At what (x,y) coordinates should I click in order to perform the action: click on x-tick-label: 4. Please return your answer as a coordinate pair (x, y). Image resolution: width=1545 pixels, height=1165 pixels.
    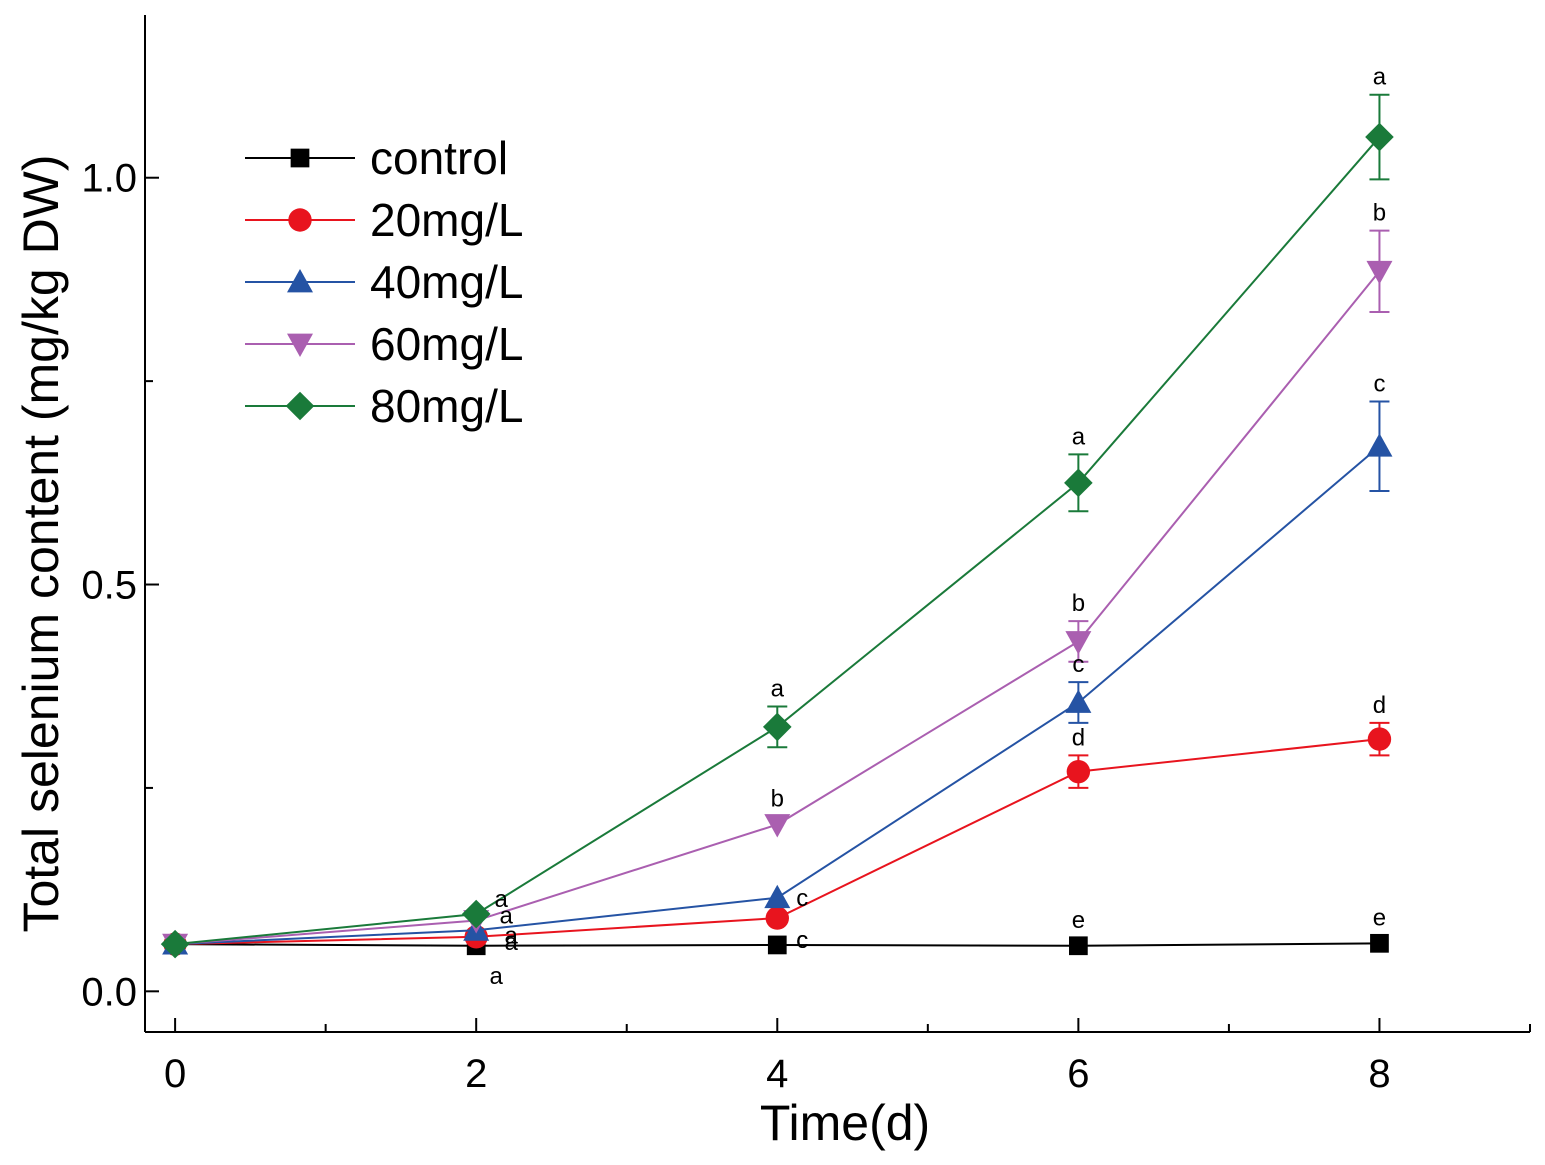
    Looking at the image, I should click on (777, 1074).